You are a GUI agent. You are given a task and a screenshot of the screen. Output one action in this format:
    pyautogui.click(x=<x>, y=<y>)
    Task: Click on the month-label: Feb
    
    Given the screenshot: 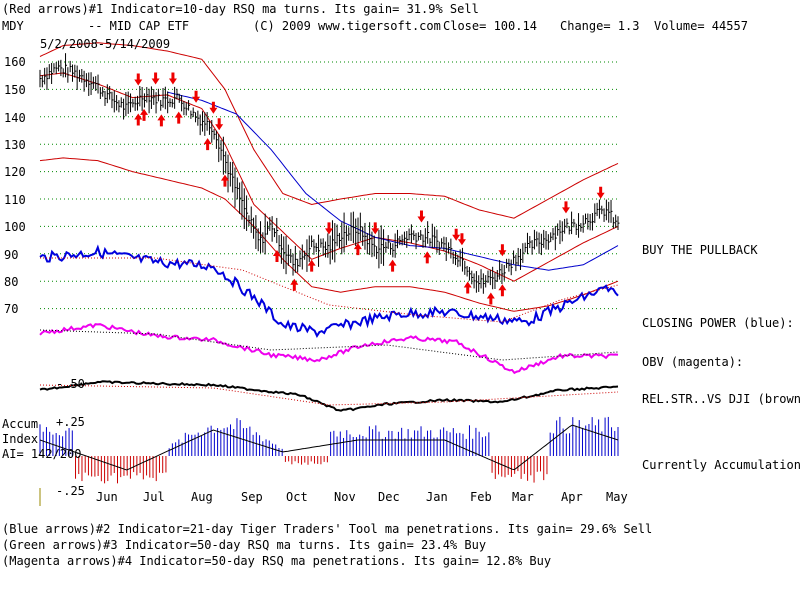 What is the action you would take?
    pyautogui.click(x=481, y=497)
    